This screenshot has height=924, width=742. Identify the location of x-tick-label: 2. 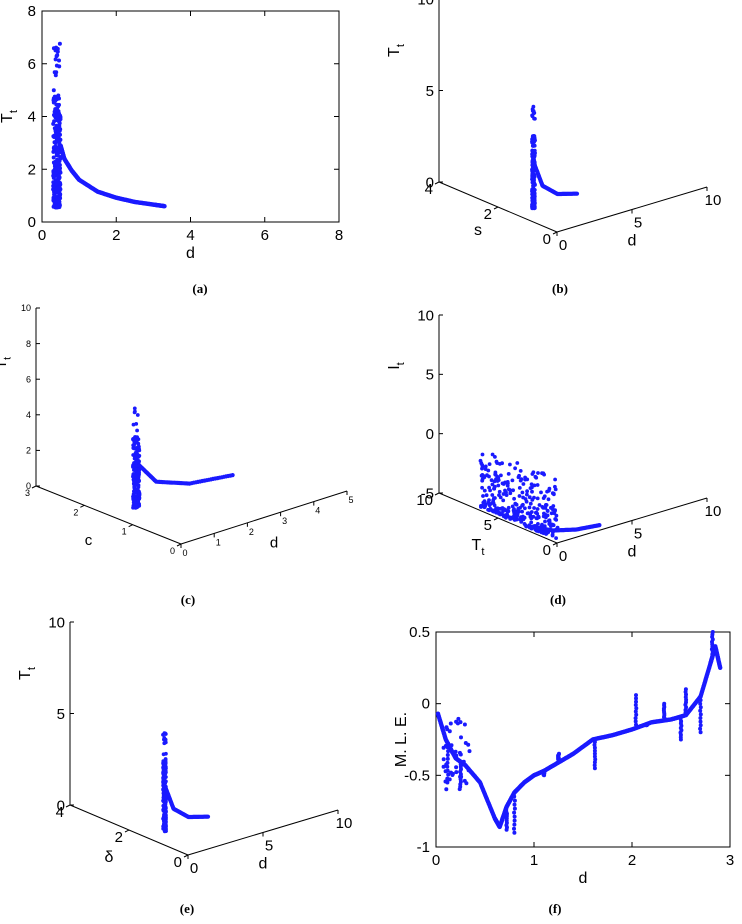
(632, 860).